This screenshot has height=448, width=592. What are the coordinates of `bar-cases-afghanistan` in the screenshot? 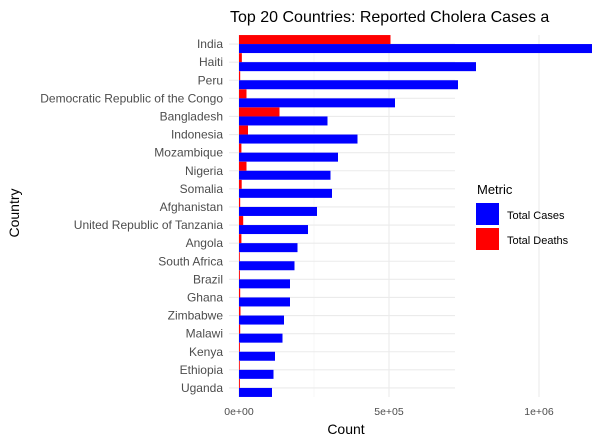 It's located at (278, 211).